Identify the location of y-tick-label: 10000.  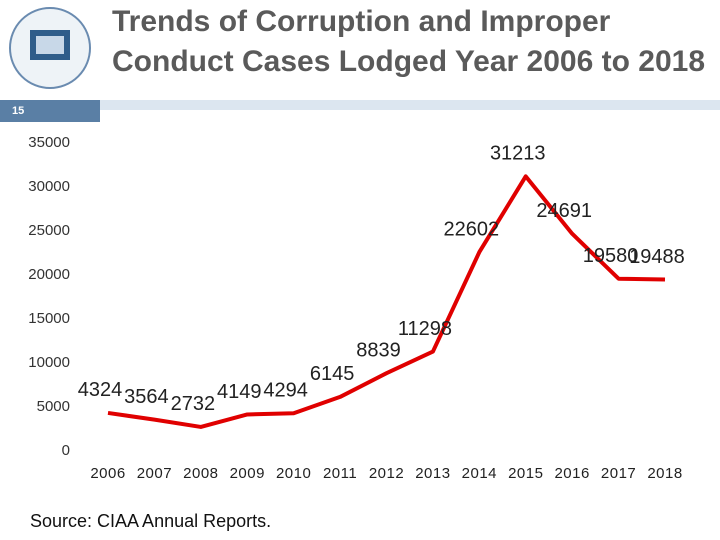
(49, 362).